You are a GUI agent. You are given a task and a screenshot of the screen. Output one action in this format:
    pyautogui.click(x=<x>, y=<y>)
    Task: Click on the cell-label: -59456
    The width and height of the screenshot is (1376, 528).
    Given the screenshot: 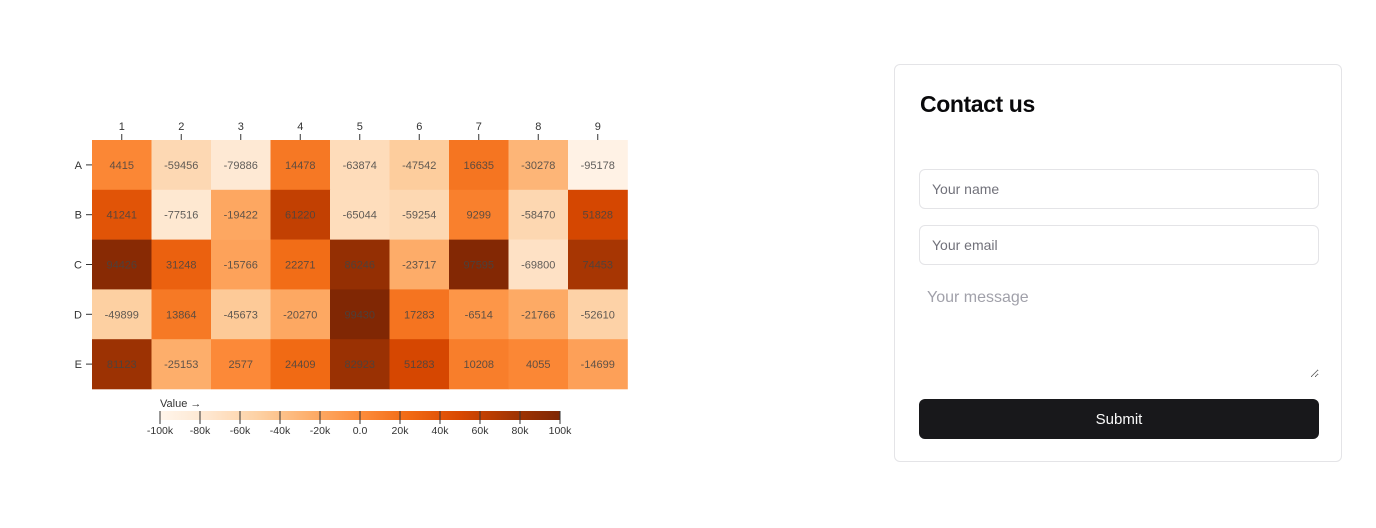 What is the action you would take?
    pyautogui.click(x=181, y=166)
    